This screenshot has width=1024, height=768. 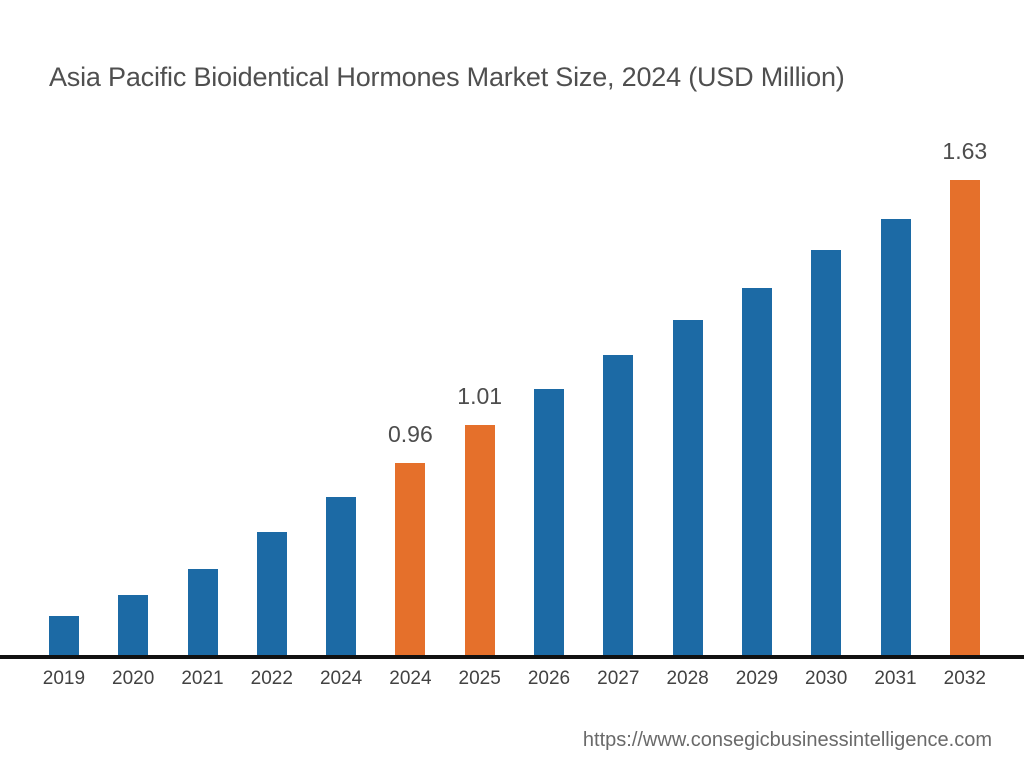 I want to click on bar-2019, so click(x=63, y=635).